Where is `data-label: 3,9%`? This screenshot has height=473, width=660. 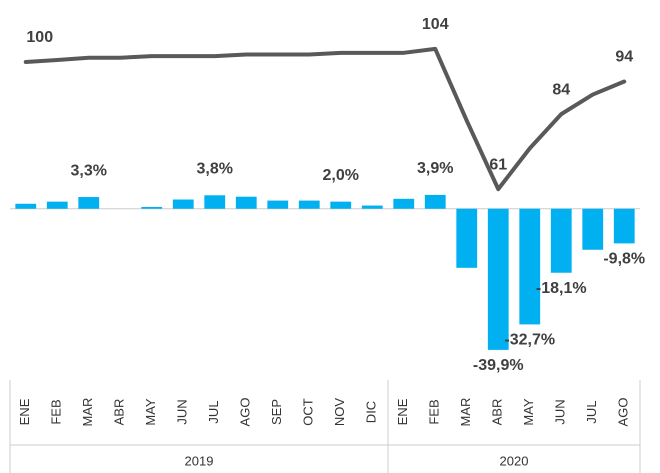
data-label: 3,9% is located at coordinates (435, 168).